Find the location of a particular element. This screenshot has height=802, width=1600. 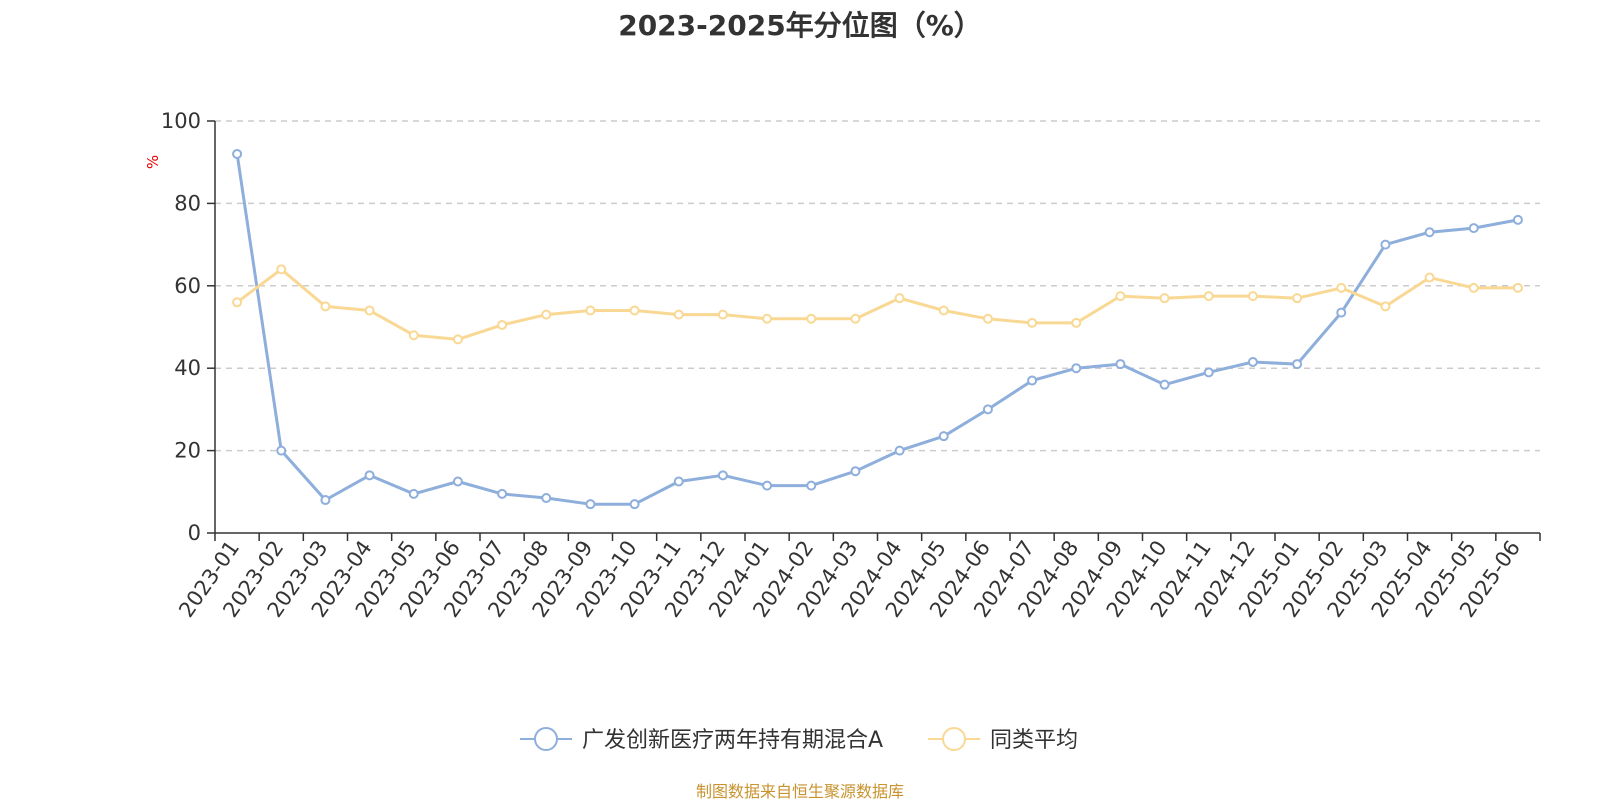

series-line is located at coordinates (877, 304).